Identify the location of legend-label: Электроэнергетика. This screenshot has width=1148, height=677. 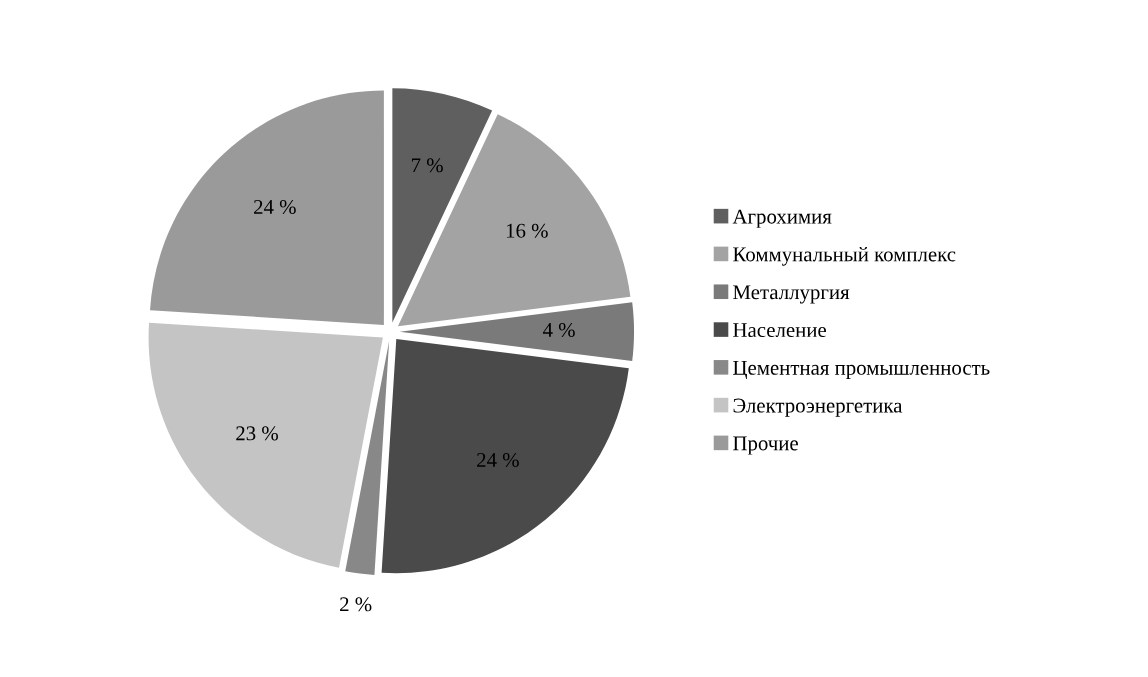
(818, 407).